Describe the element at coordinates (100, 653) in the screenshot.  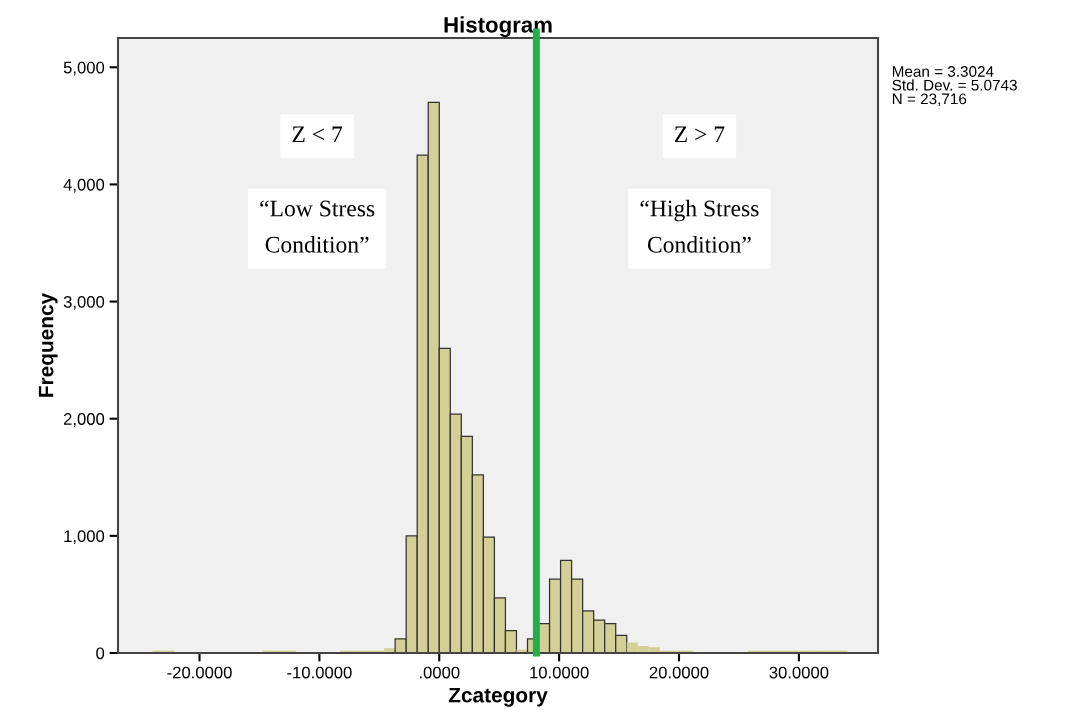
I see `y-tick-label: 0` at that location.